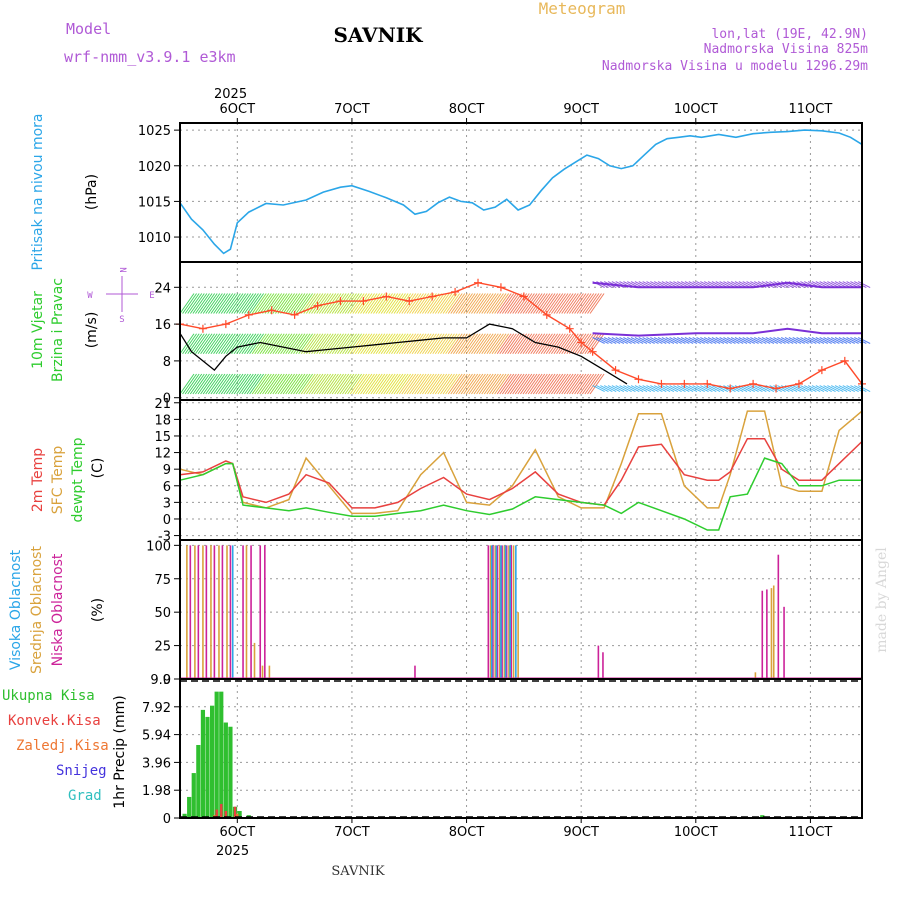 Image resolution: width=900 pixels, height=900 pixels. I want to click on cloud-ylabel-mid: Srednja Oblacnost, so click(37, 610).